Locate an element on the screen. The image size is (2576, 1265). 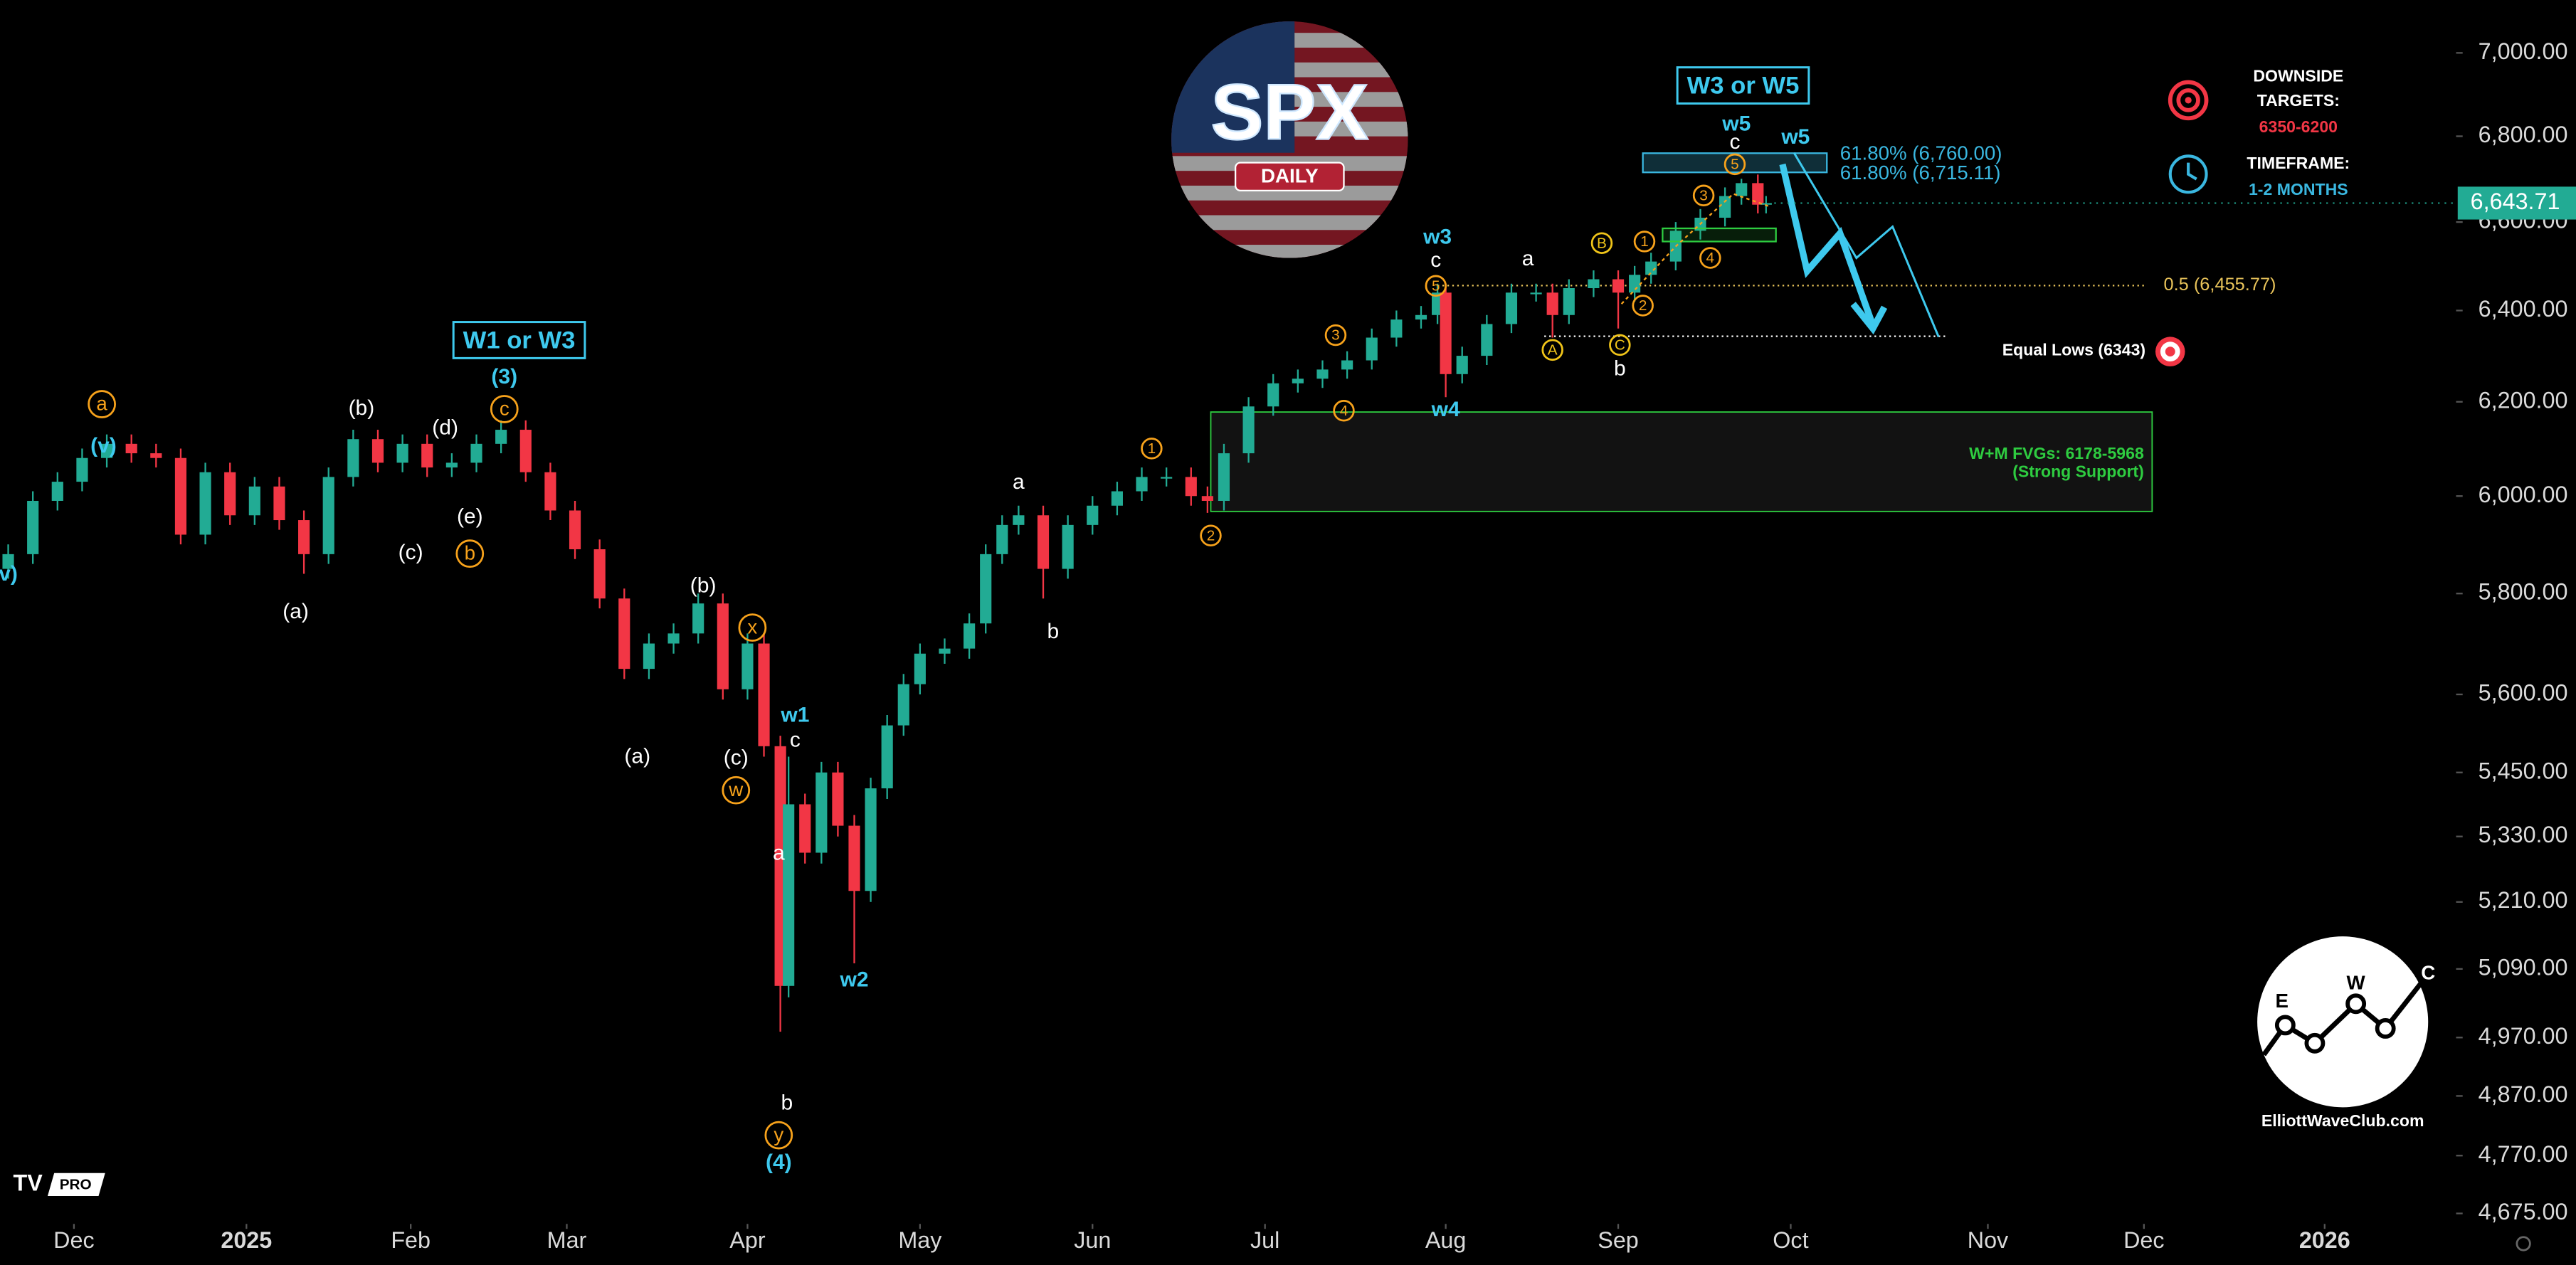
wave-label: w5 is located at coordinates (1795, 137).